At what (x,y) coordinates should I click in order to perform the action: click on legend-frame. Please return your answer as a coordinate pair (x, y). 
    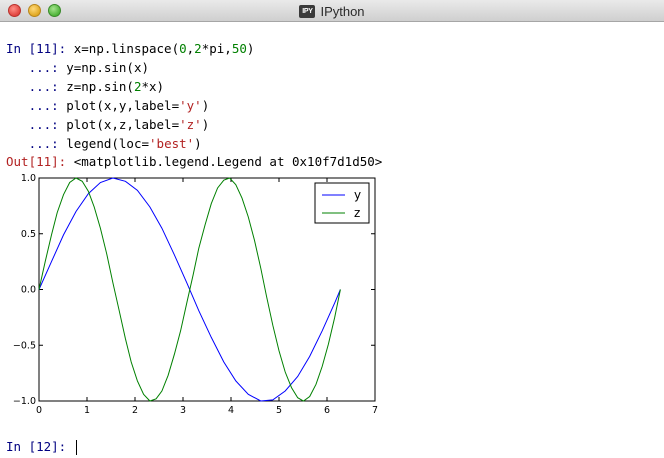
    Looking at the image, I should click on (342, 203).